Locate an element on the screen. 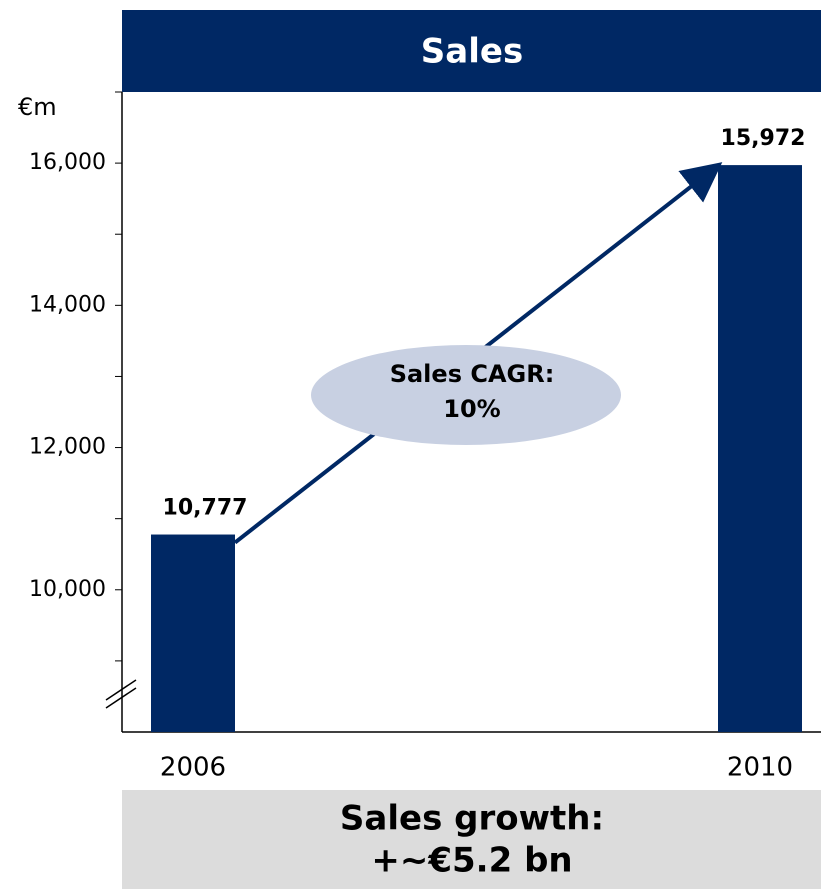  y-tick-label: 16,000 is located at coordinates (67, 162).